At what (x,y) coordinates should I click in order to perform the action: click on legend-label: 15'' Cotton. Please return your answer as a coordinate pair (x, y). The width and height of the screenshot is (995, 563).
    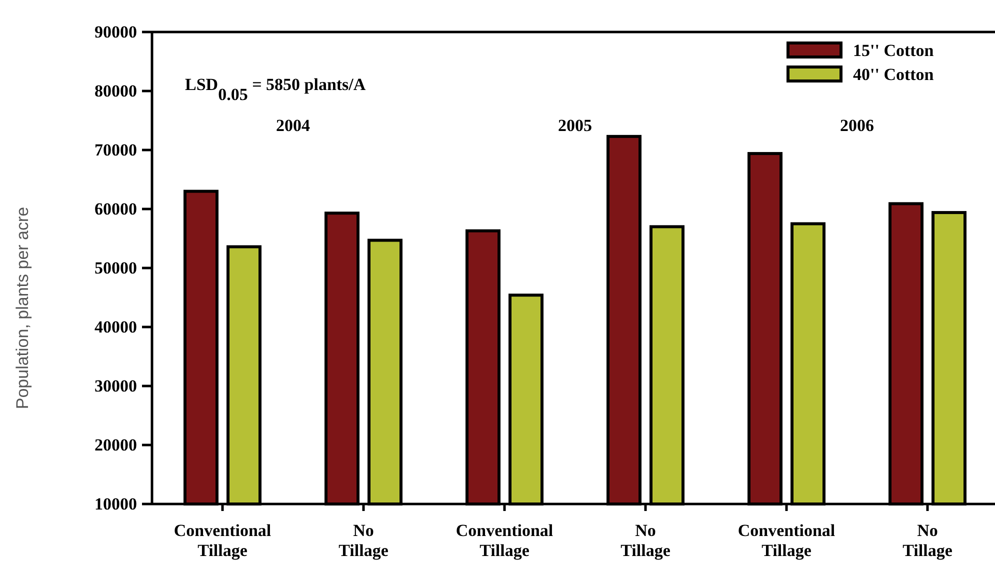
    Looking at the image, I should click on (893, 50).